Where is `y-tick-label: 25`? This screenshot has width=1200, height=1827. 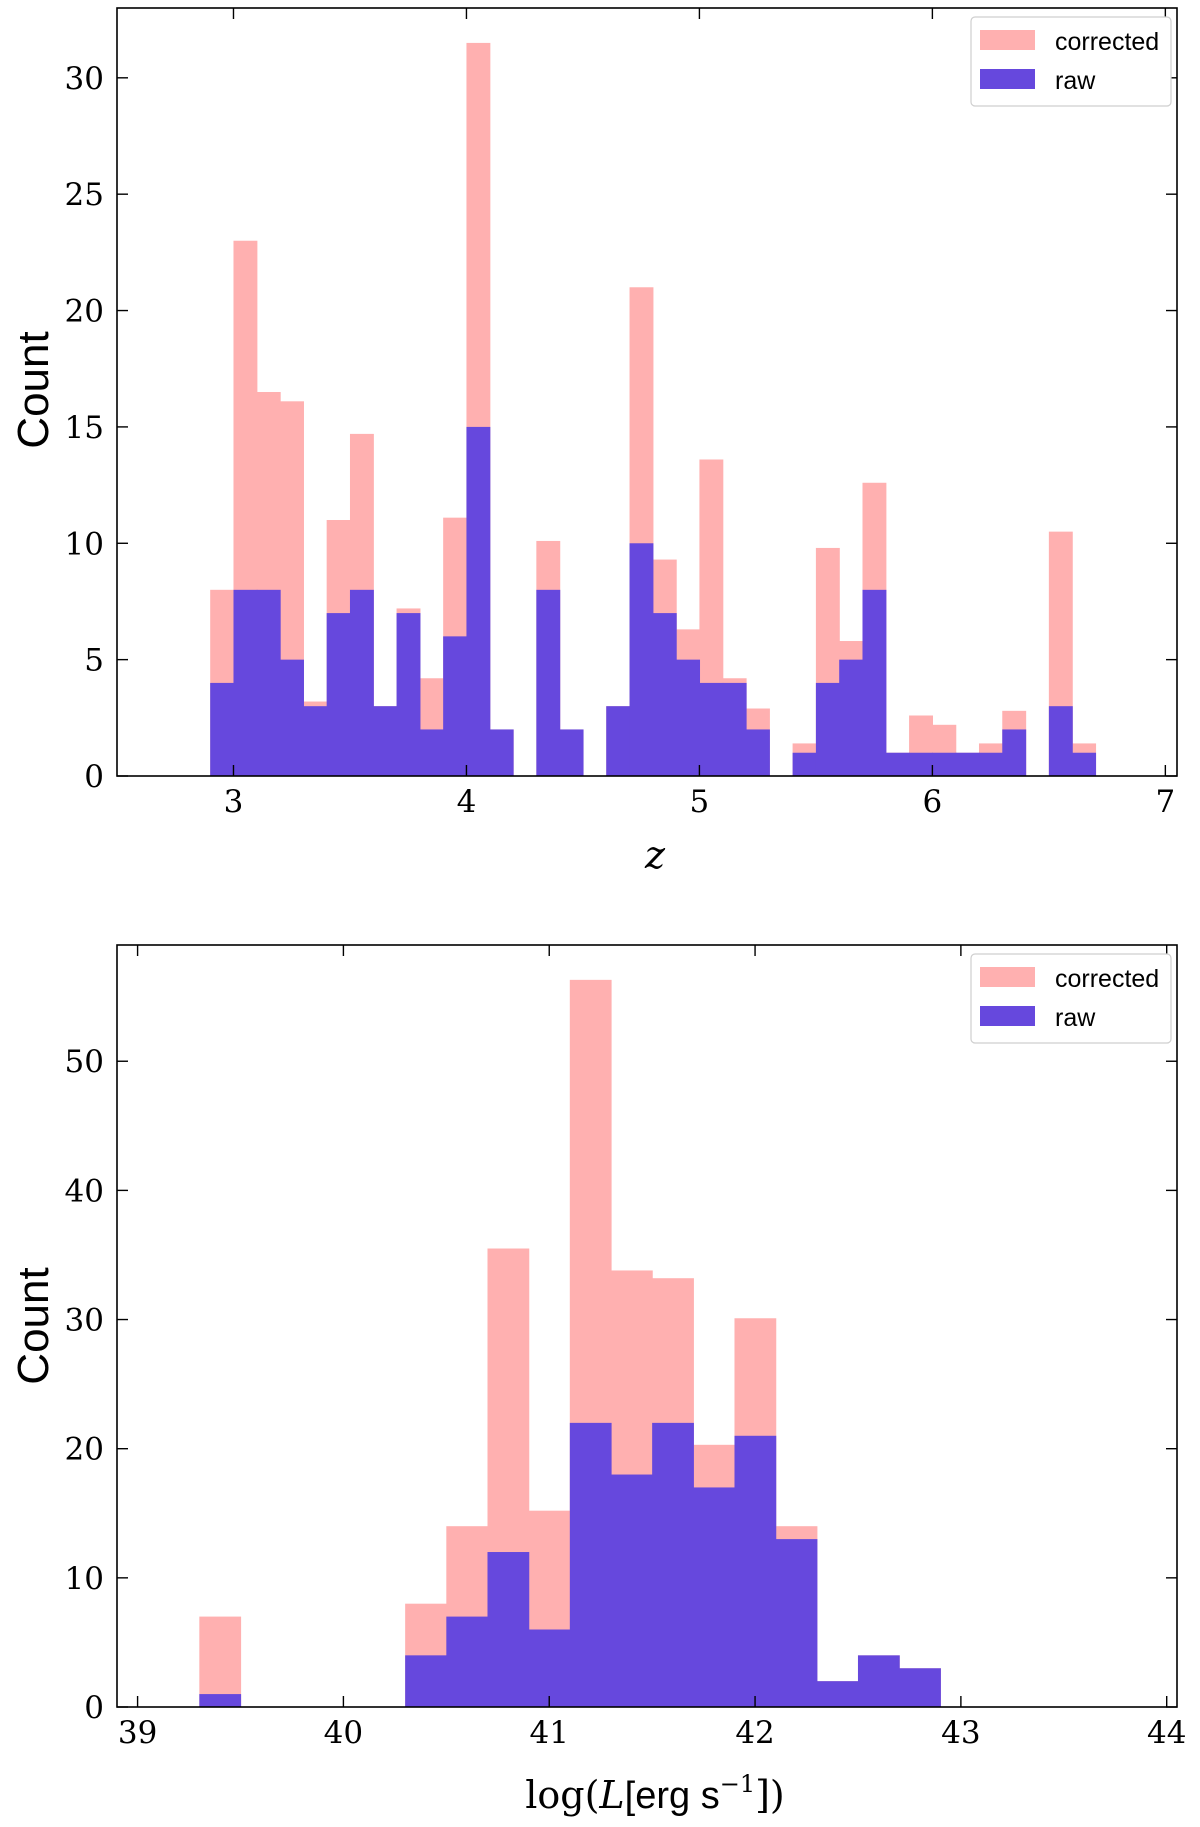
y-tick-label: 25 is located at coordinates (84, 195).